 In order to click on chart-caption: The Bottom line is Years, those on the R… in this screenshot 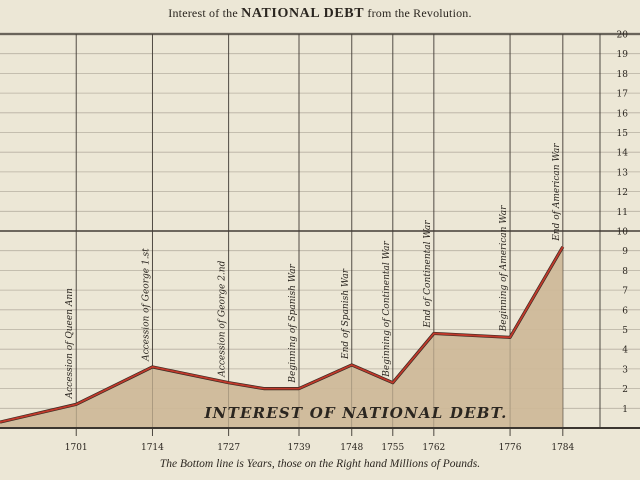, I will do `click(320, 464)`.